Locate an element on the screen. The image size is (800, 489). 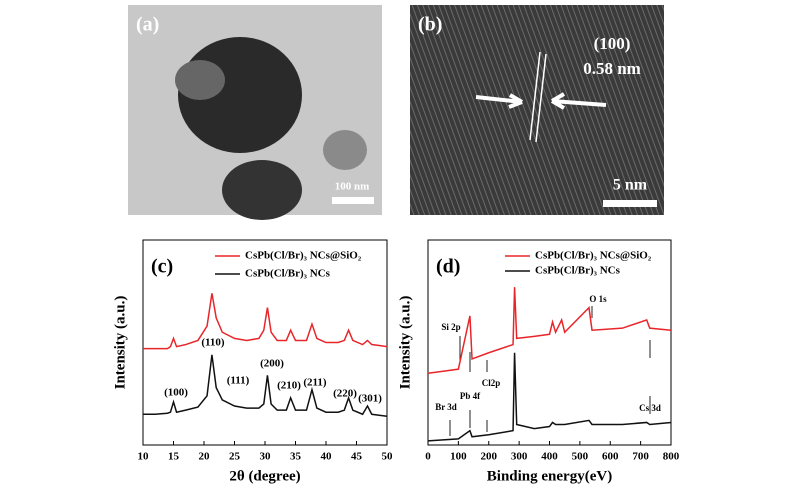
x-tick-label: 600 is located at coordinates (610, 457).